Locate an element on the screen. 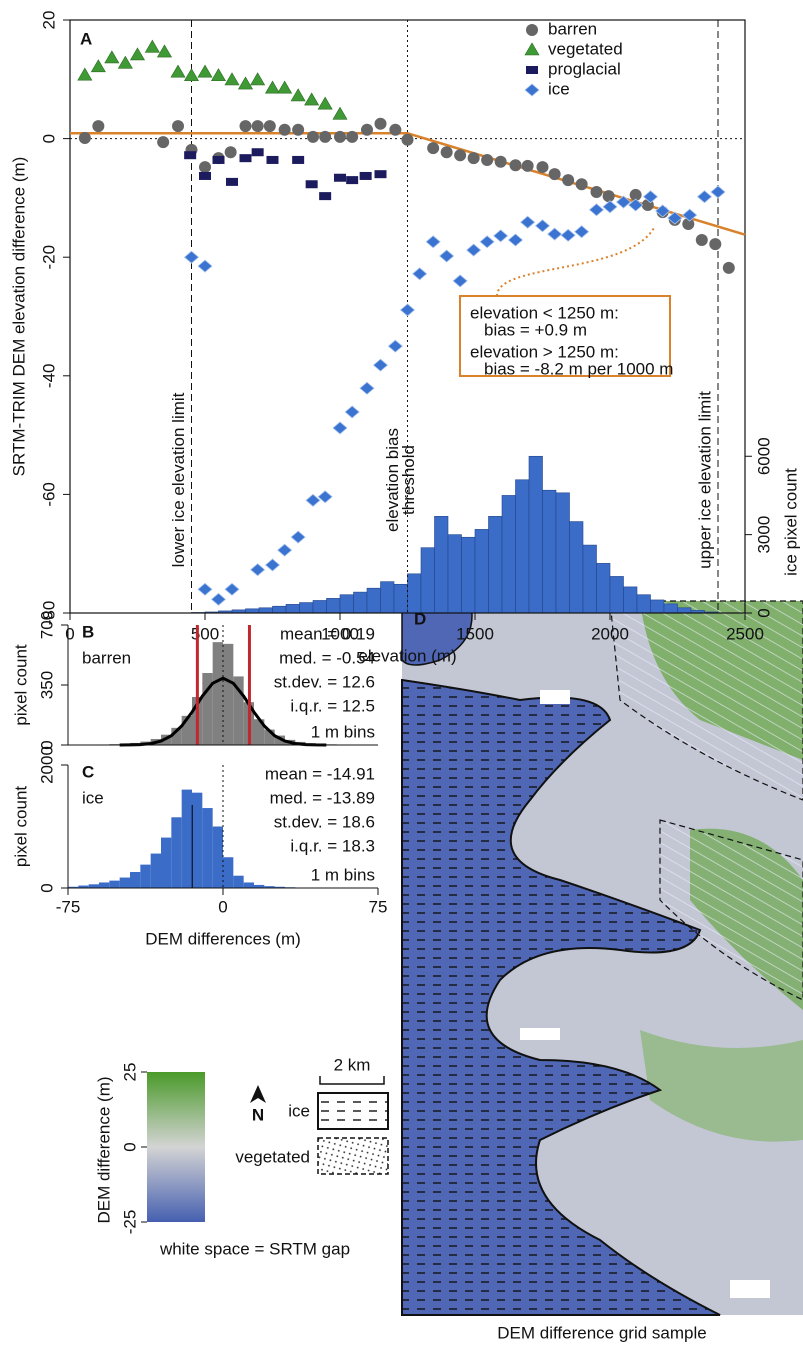  fit-curve is located at coordinates (223, 711).